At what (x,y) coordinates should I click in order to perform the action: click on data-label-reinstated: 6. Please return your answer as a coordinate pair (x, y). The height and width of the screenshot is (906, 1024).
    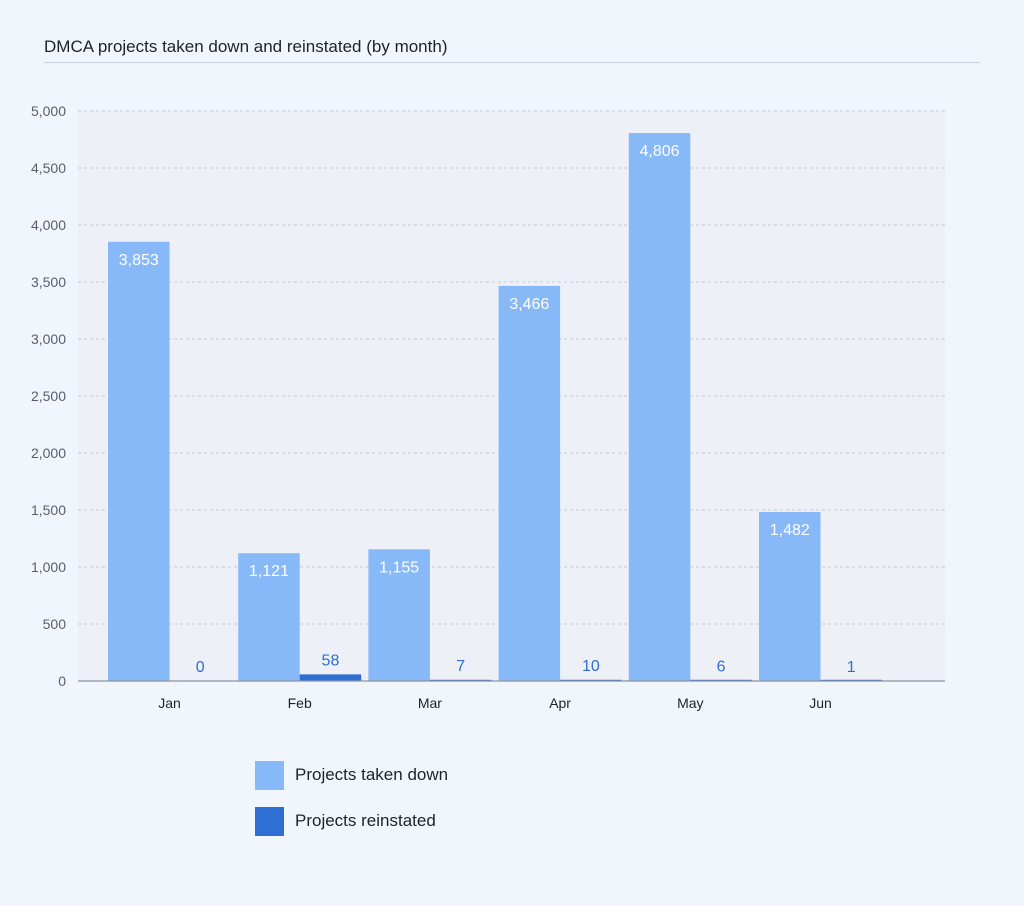
    Looking at the image, I should click on (721, 666).